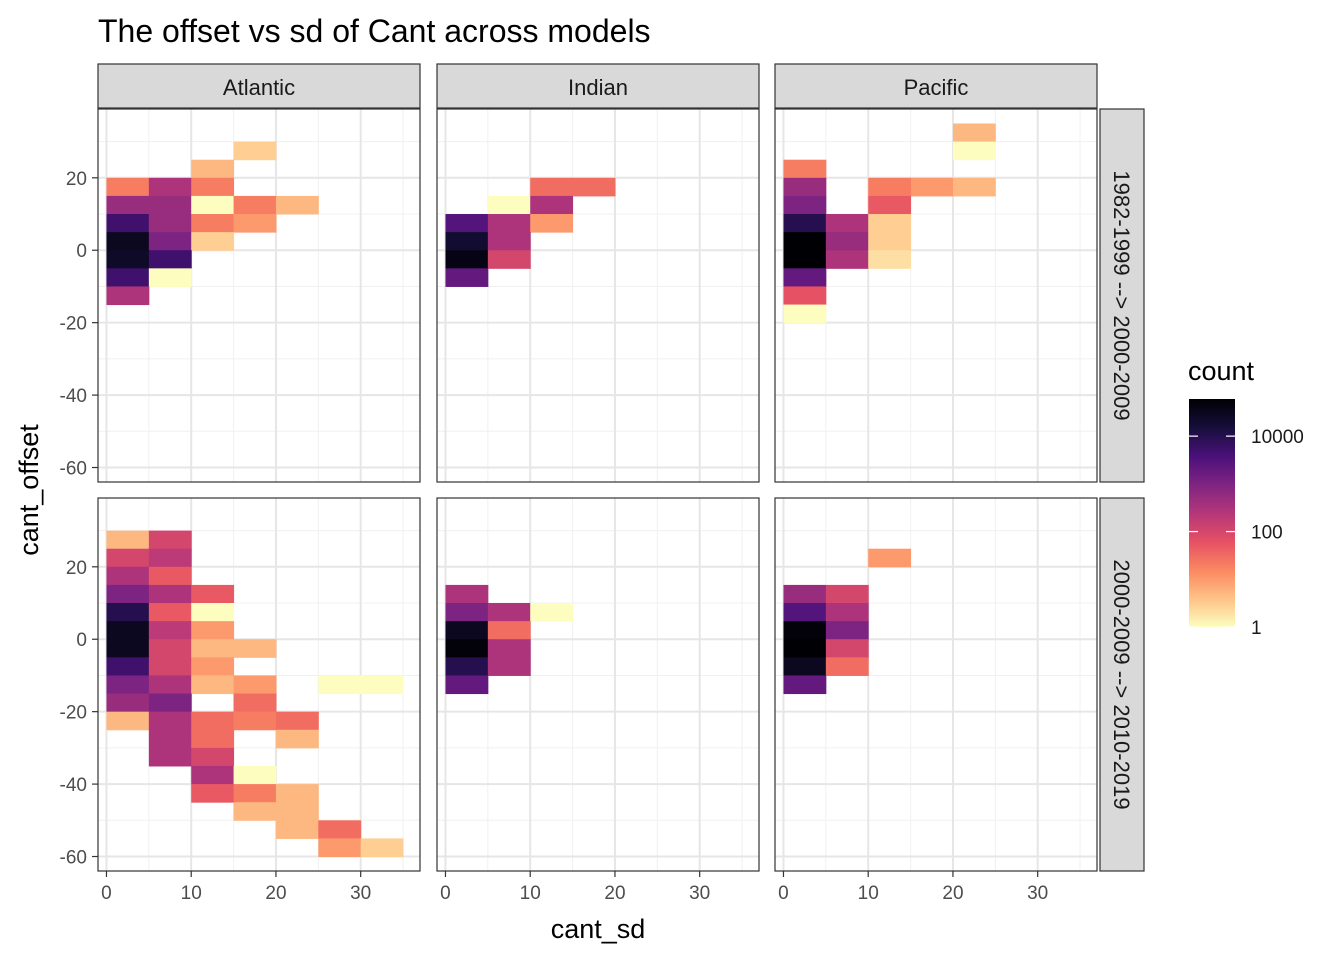 The height and width of the screenshot is (960, 1344). Describe the element at coordinates (1277, 437) in the screenshot. I see `legend-break-label: 10000` at that location.